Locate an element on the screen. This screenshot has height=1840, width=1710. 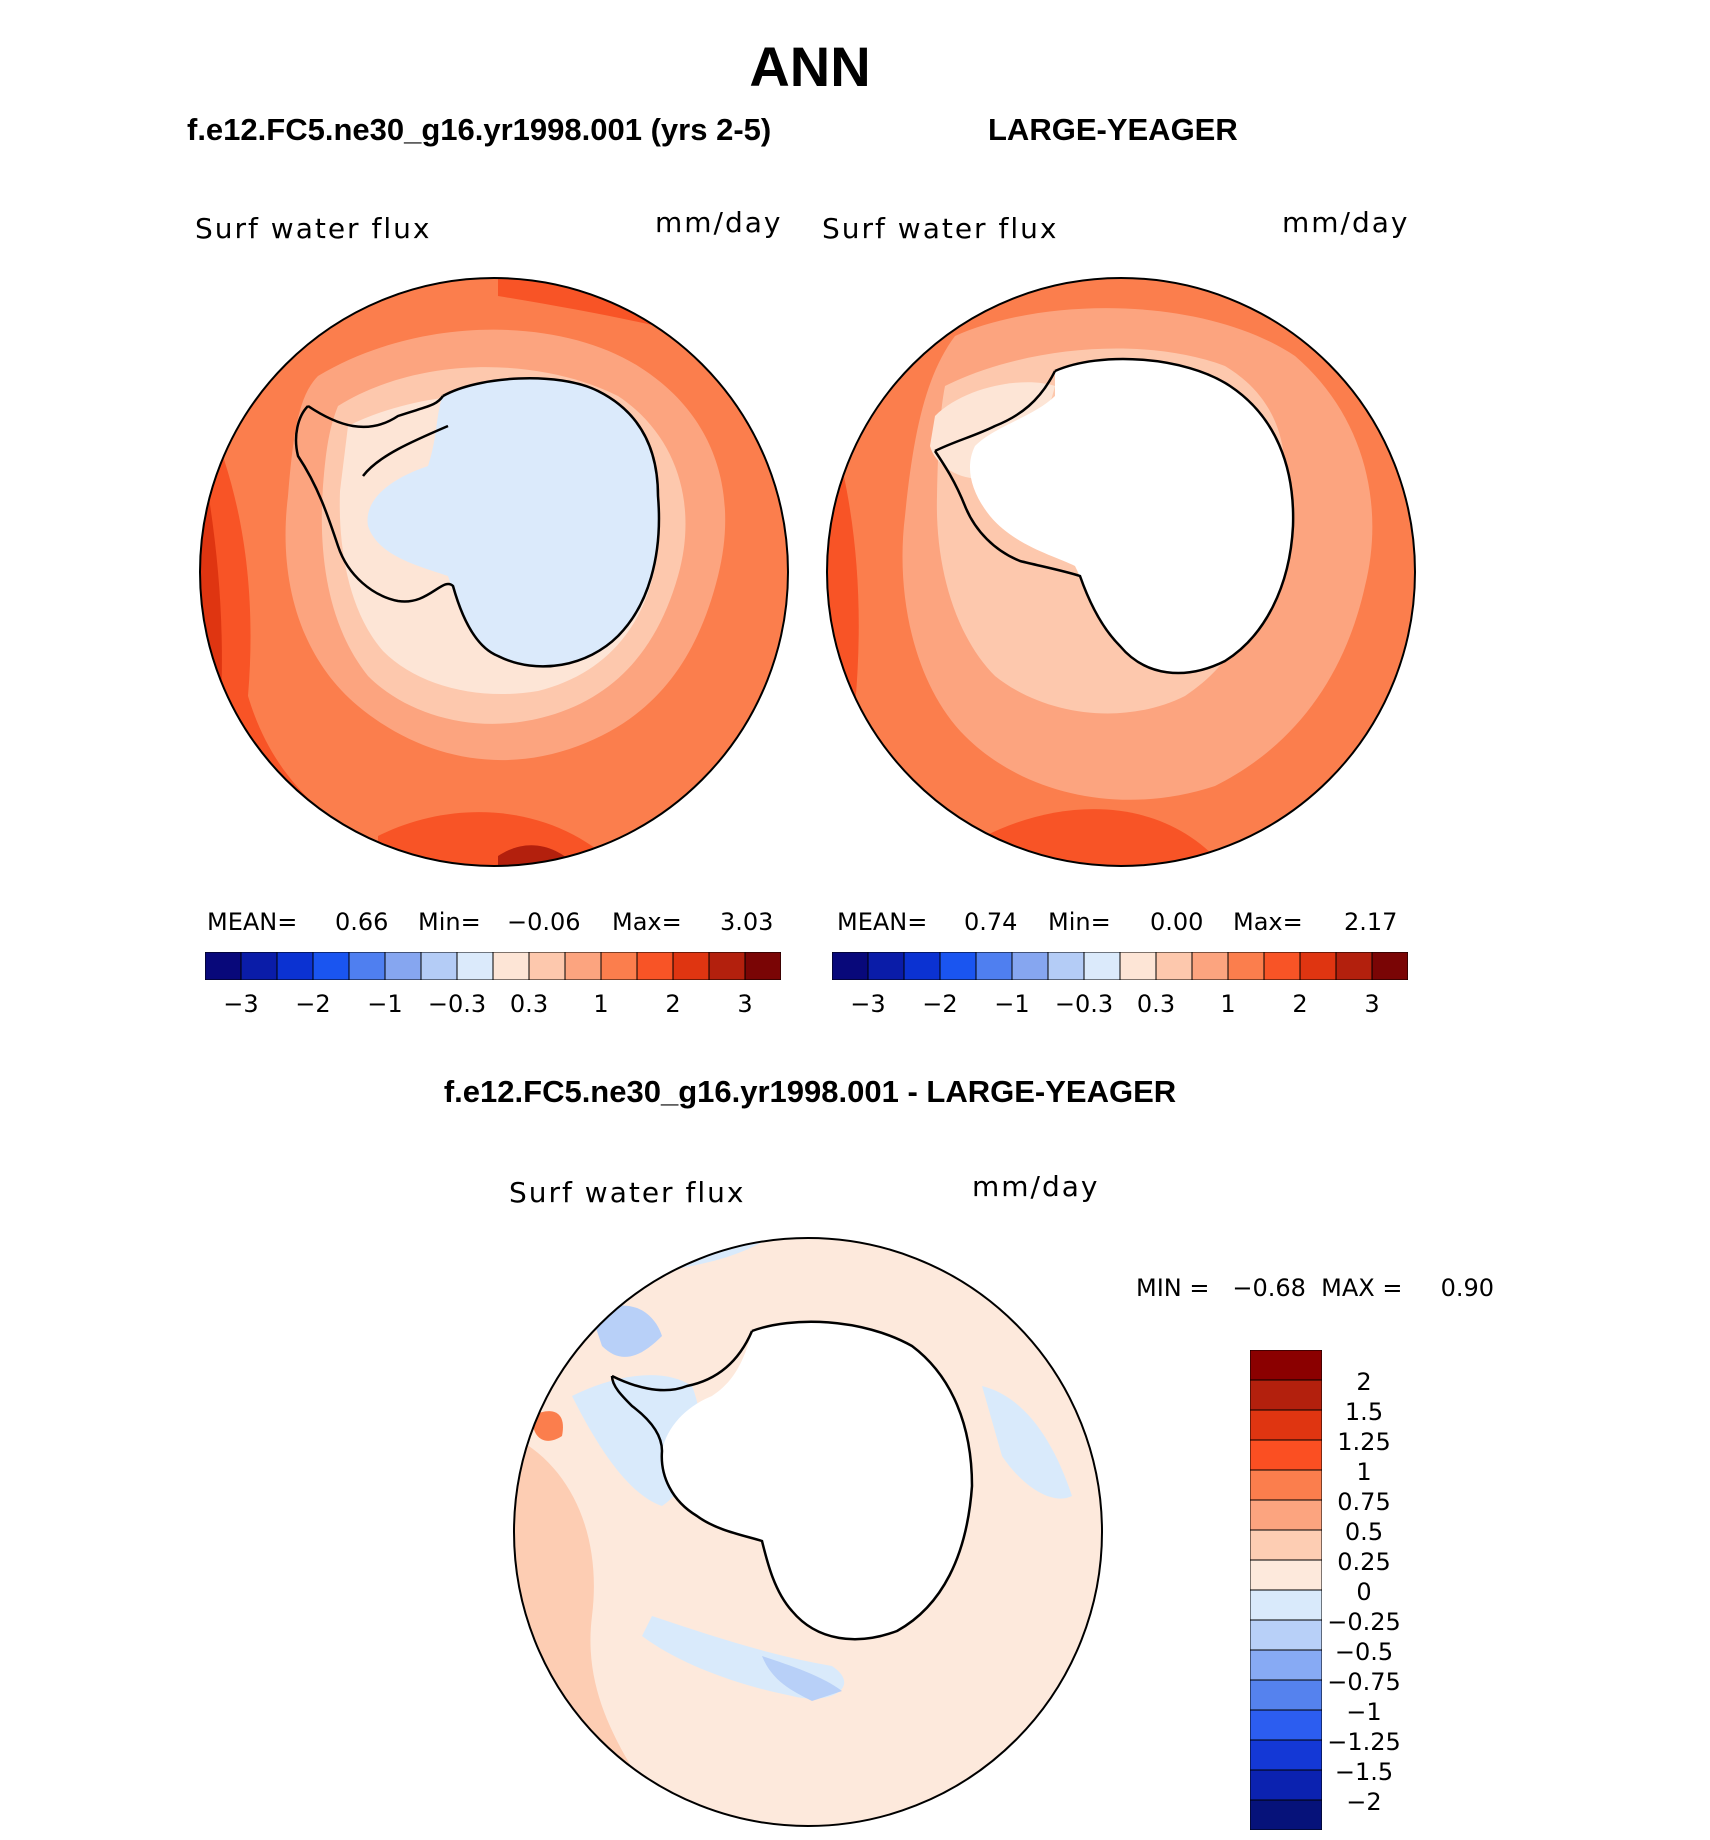
colorbar-tick-label: −0.25 is located at coordinates (1364, 1622).